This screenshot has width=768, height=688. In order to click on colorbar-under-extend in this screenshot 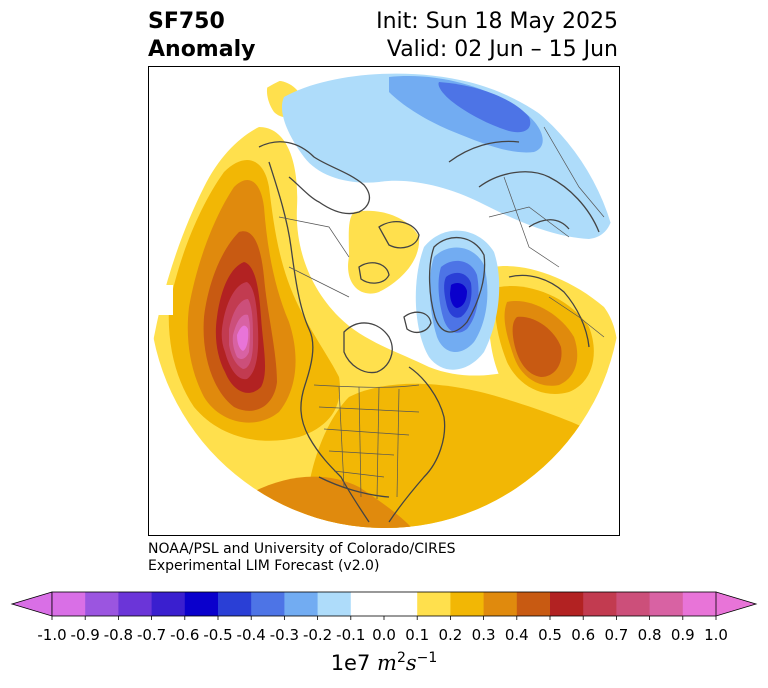, I will do `click(31, 604)`.